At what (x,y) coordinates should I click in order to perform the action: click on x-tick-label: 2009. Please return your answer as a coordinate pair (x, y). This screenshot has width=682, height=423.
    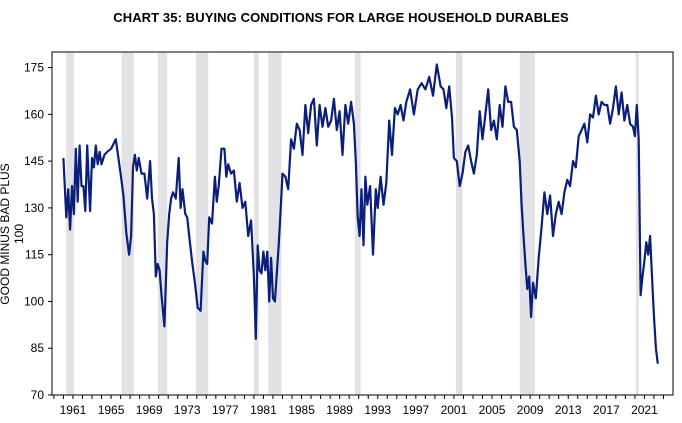
    Looking at the image, I should click on (530, 410).